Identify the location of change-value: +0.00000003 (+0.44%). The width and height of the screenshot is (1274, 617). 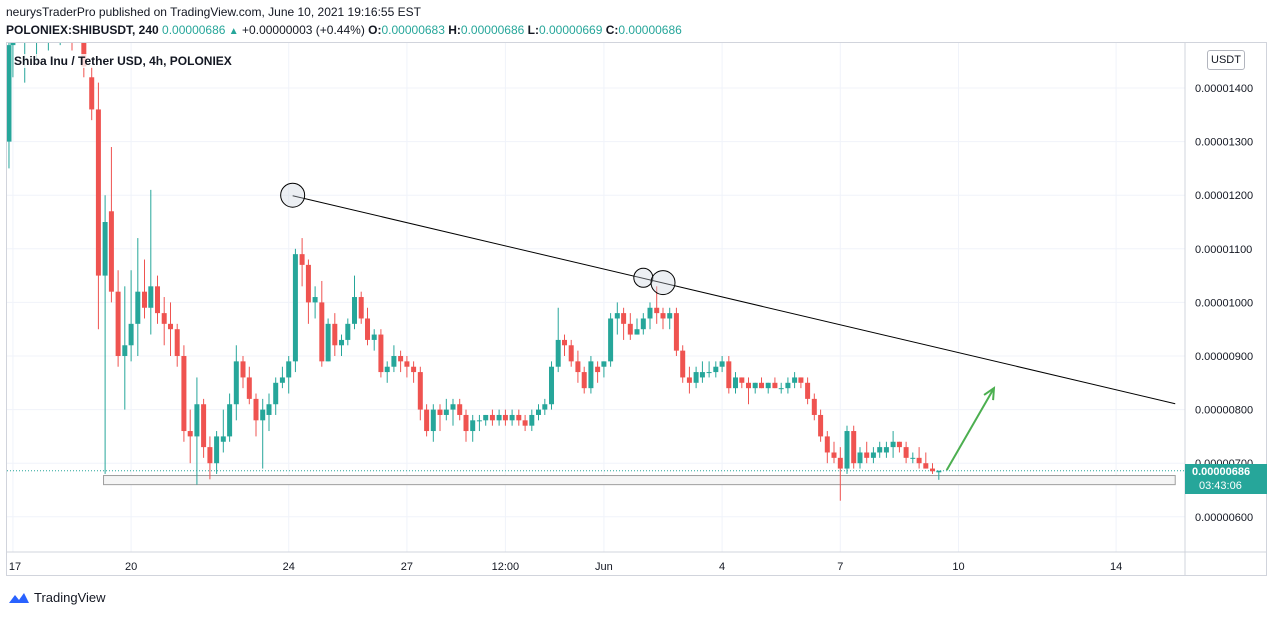
(303, 30).